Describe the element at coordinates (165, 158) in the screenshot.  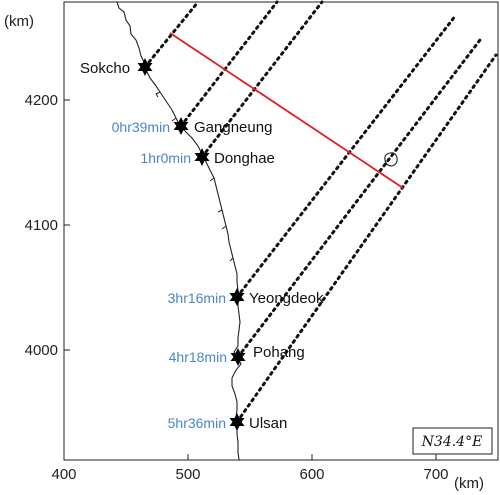
I see `arrival-time-donghae: 1hr0min` at that location.